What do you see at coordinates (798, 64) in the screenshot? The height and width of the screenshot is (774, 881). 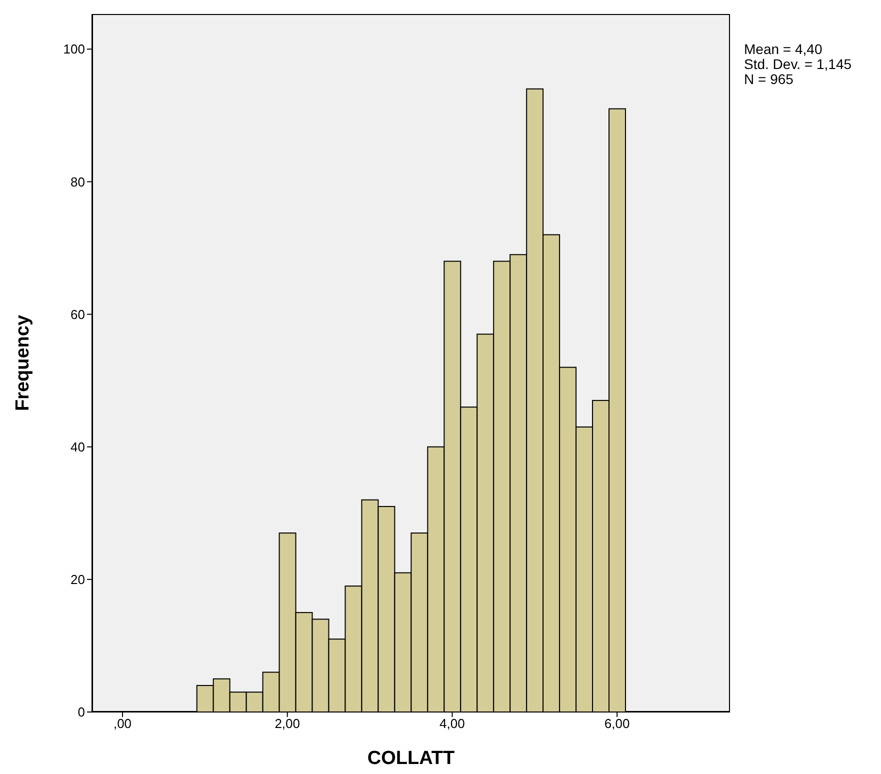 I see `text: Std. Dev. = 1,145` at bounding box center [798, 64].